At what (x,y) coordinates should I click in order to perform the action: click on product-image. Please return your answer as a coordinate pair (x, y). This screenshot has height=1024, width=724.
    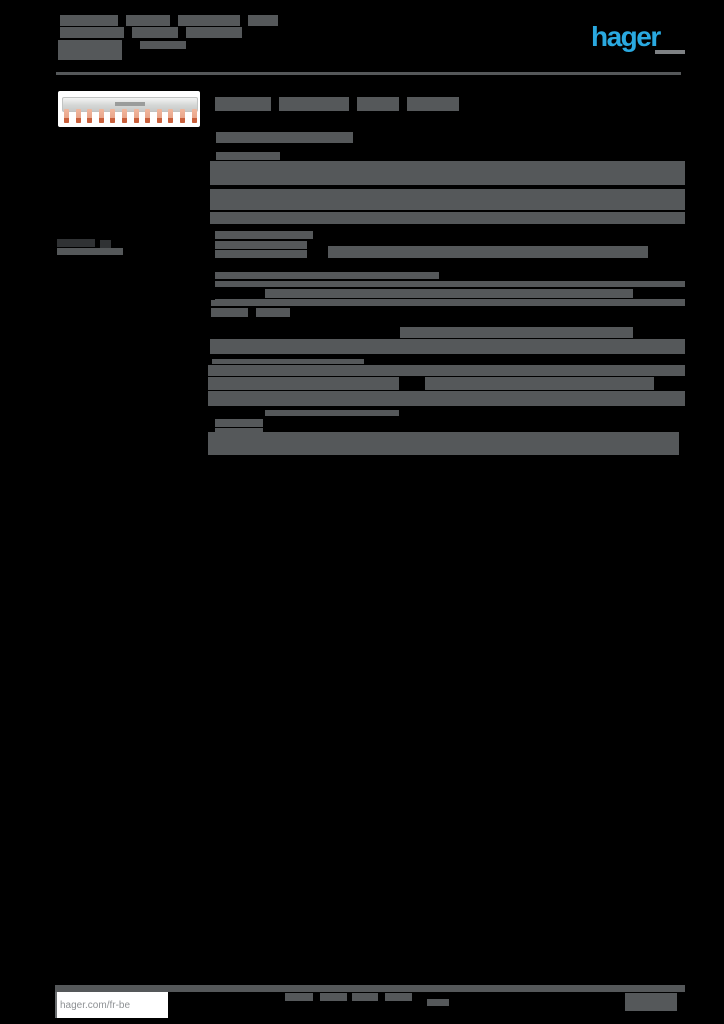
    Looking at the image, I should click on (129, 109).